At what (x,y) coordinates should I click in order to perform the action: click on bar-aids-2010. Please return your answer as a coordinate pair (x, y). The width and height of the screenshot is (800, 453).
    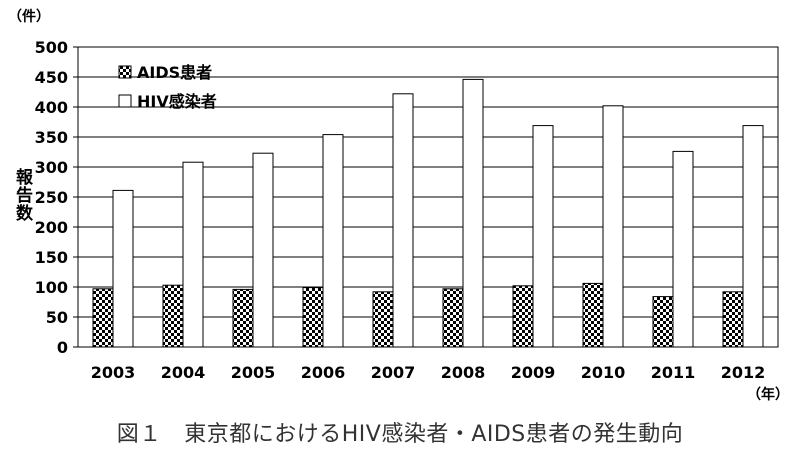
    Looking at the image, I should click on (593, 315).